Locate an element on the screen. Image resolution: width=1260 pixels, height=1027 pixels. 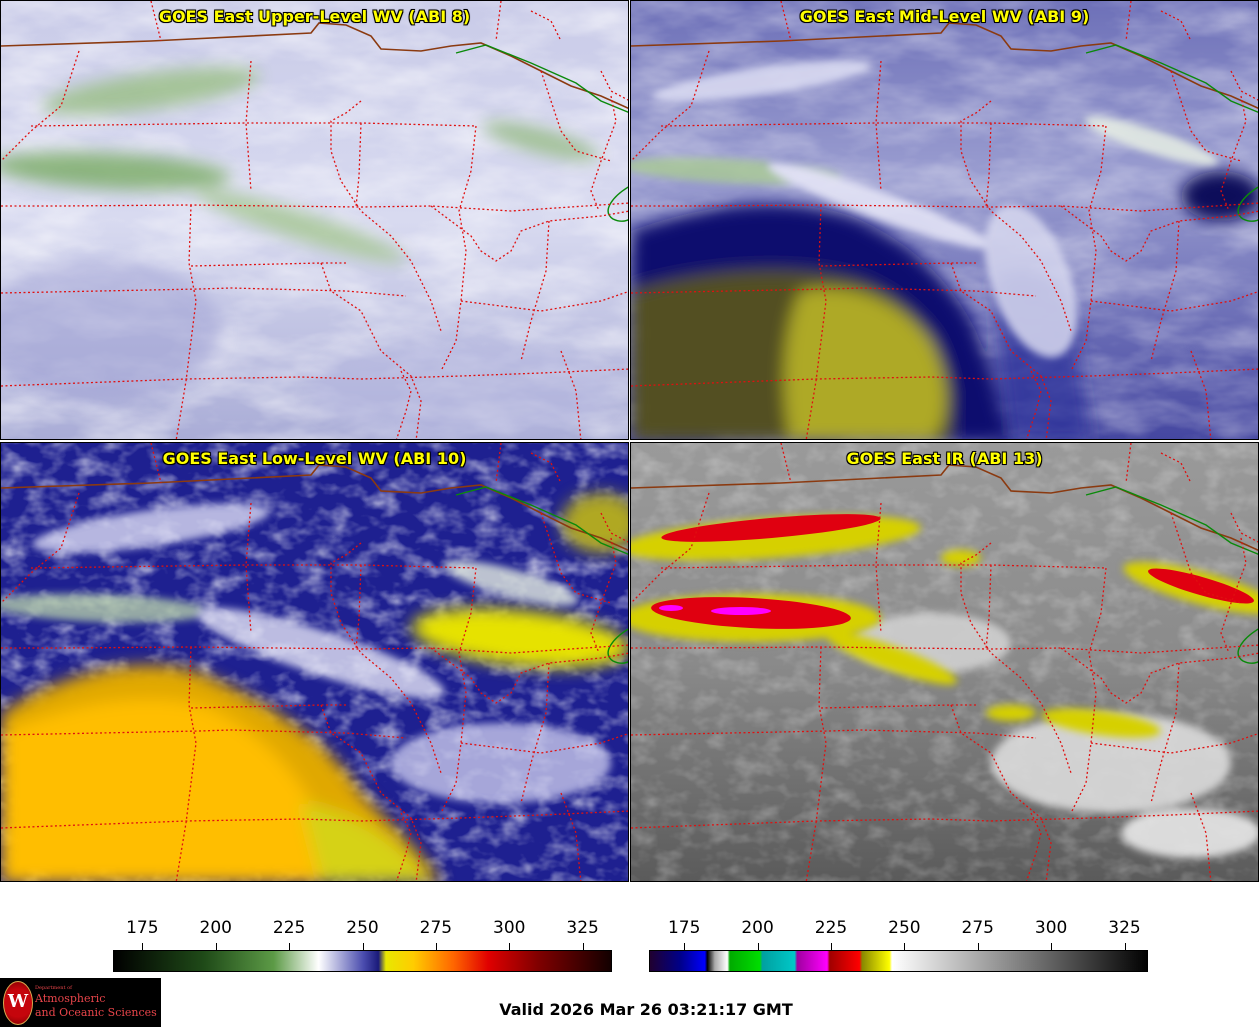
seal-letter: W is located at coordinates (18, 1001).